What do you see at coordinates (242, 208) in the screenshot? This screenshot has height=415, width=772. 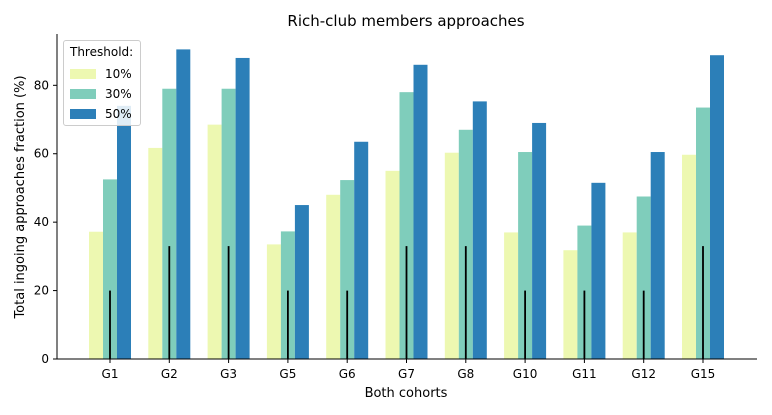 I see `bar-G3-50pct` at bounding box center [242, 208].